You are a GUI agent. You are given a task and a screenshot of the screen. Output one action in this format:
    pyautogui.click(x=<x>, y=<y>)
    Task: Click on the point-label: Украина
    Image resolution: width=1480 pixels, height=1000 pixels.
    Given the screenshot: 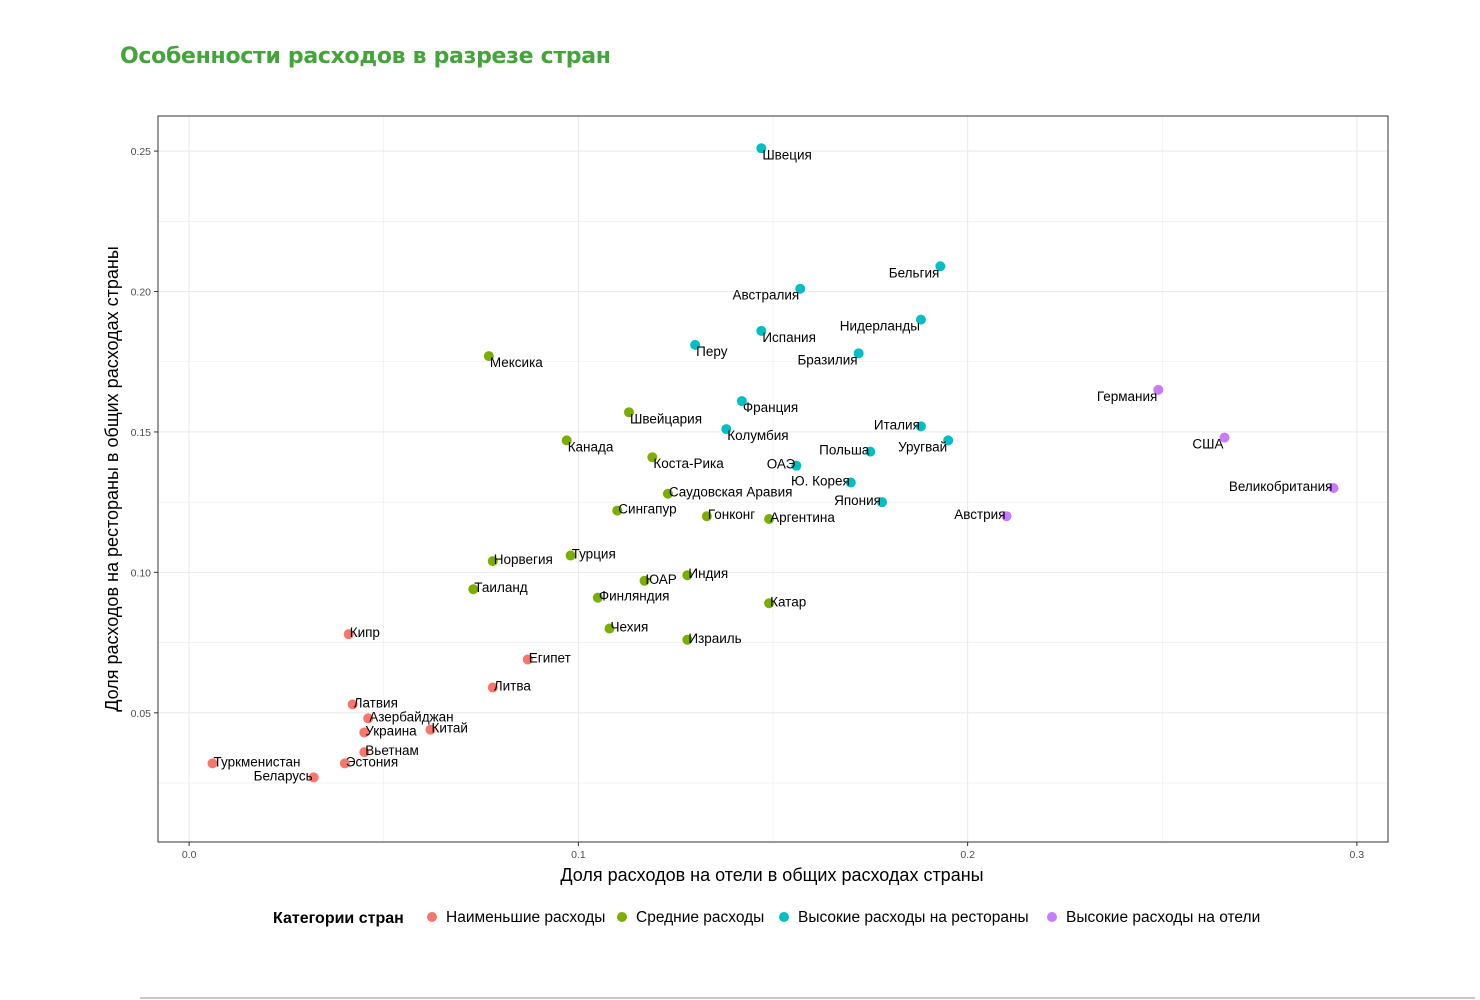 What is the action you would take?
    pyautogui.click(x=391, y=730)
    